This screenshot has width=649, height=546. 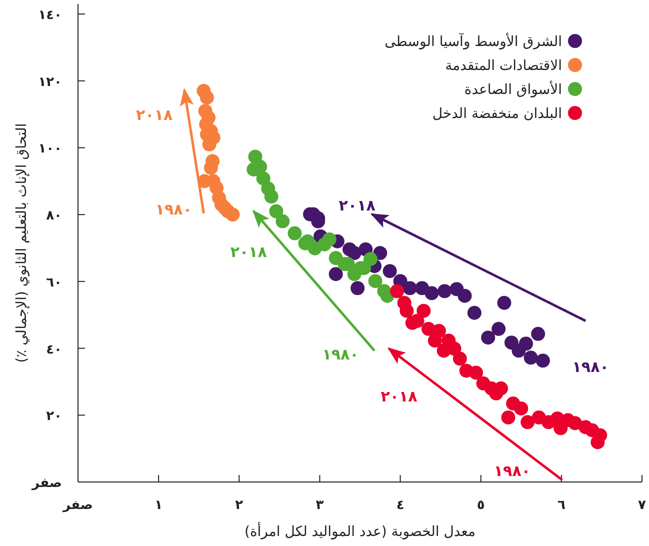 I want to click on x-tick-label: ٤, so click(x=400, y=505).